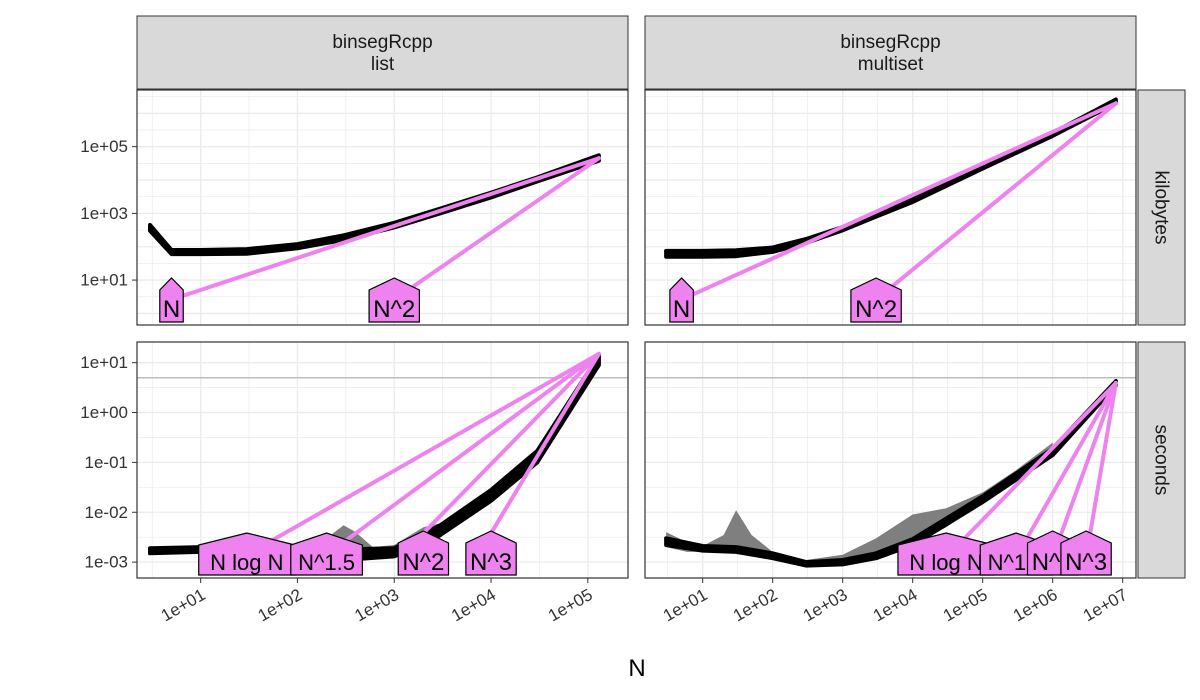 This screenshot has height=700, width=1200. I want to click on row-strip-label: seconds, so click(1161, 460).